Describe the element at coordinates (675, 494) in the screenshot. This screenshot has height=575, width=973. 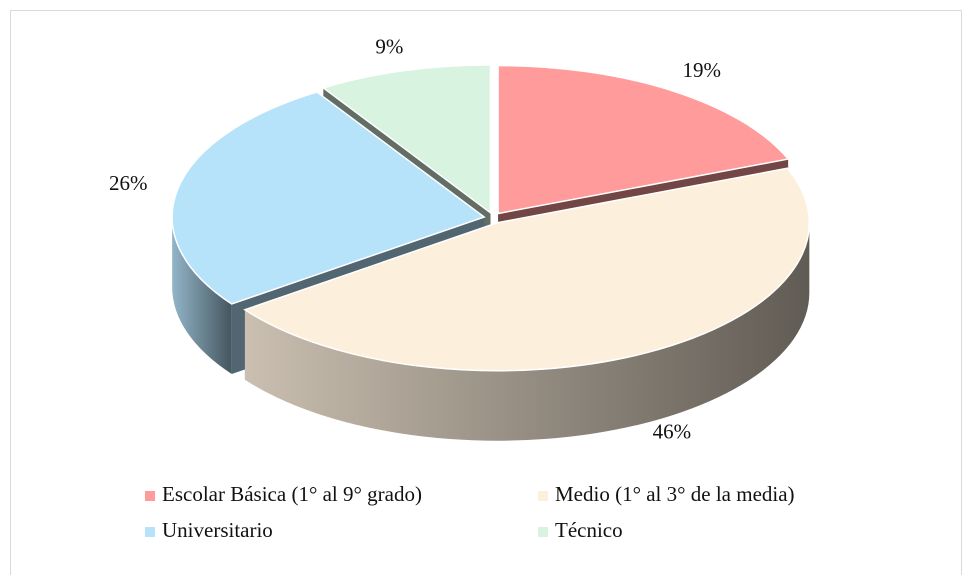
I see `legend-label: Medio (1° al 3° de la media)` at that location.